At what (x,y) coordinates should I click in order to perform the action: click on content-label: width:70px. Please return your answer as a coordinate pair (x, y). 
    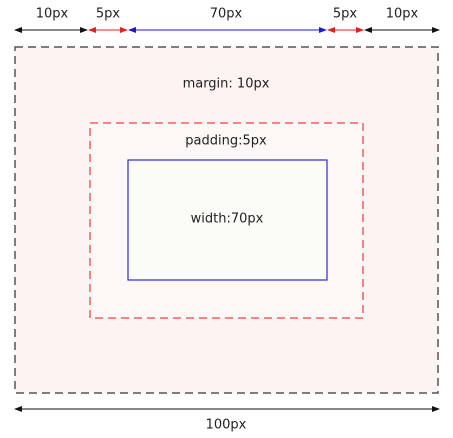
    Looking at the image, I should click on (227, 219).